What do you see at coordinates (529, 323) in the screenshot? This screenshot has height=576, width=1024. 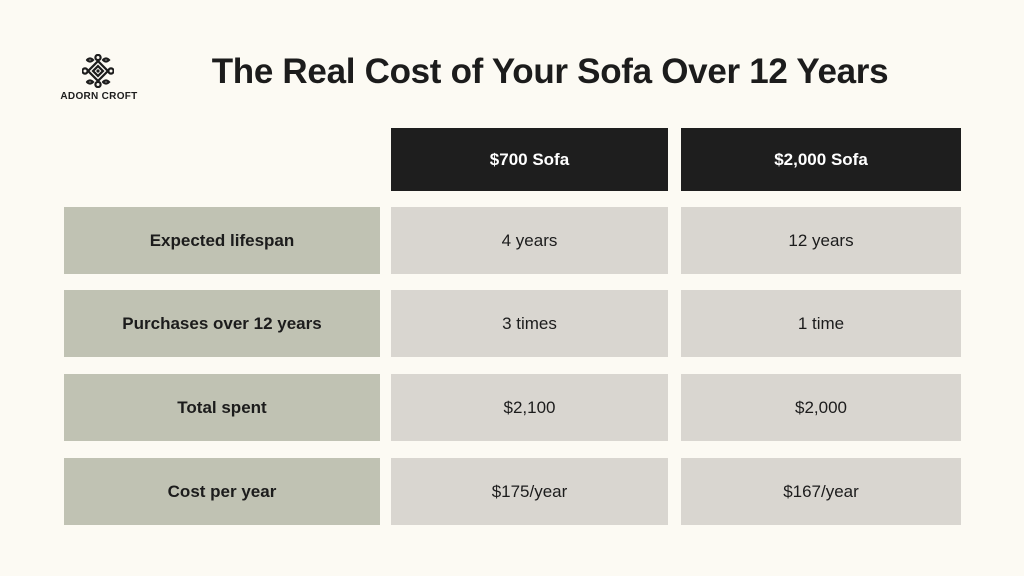 I see `value-purchases-700: 3 times` at bounding box center [529, 323].